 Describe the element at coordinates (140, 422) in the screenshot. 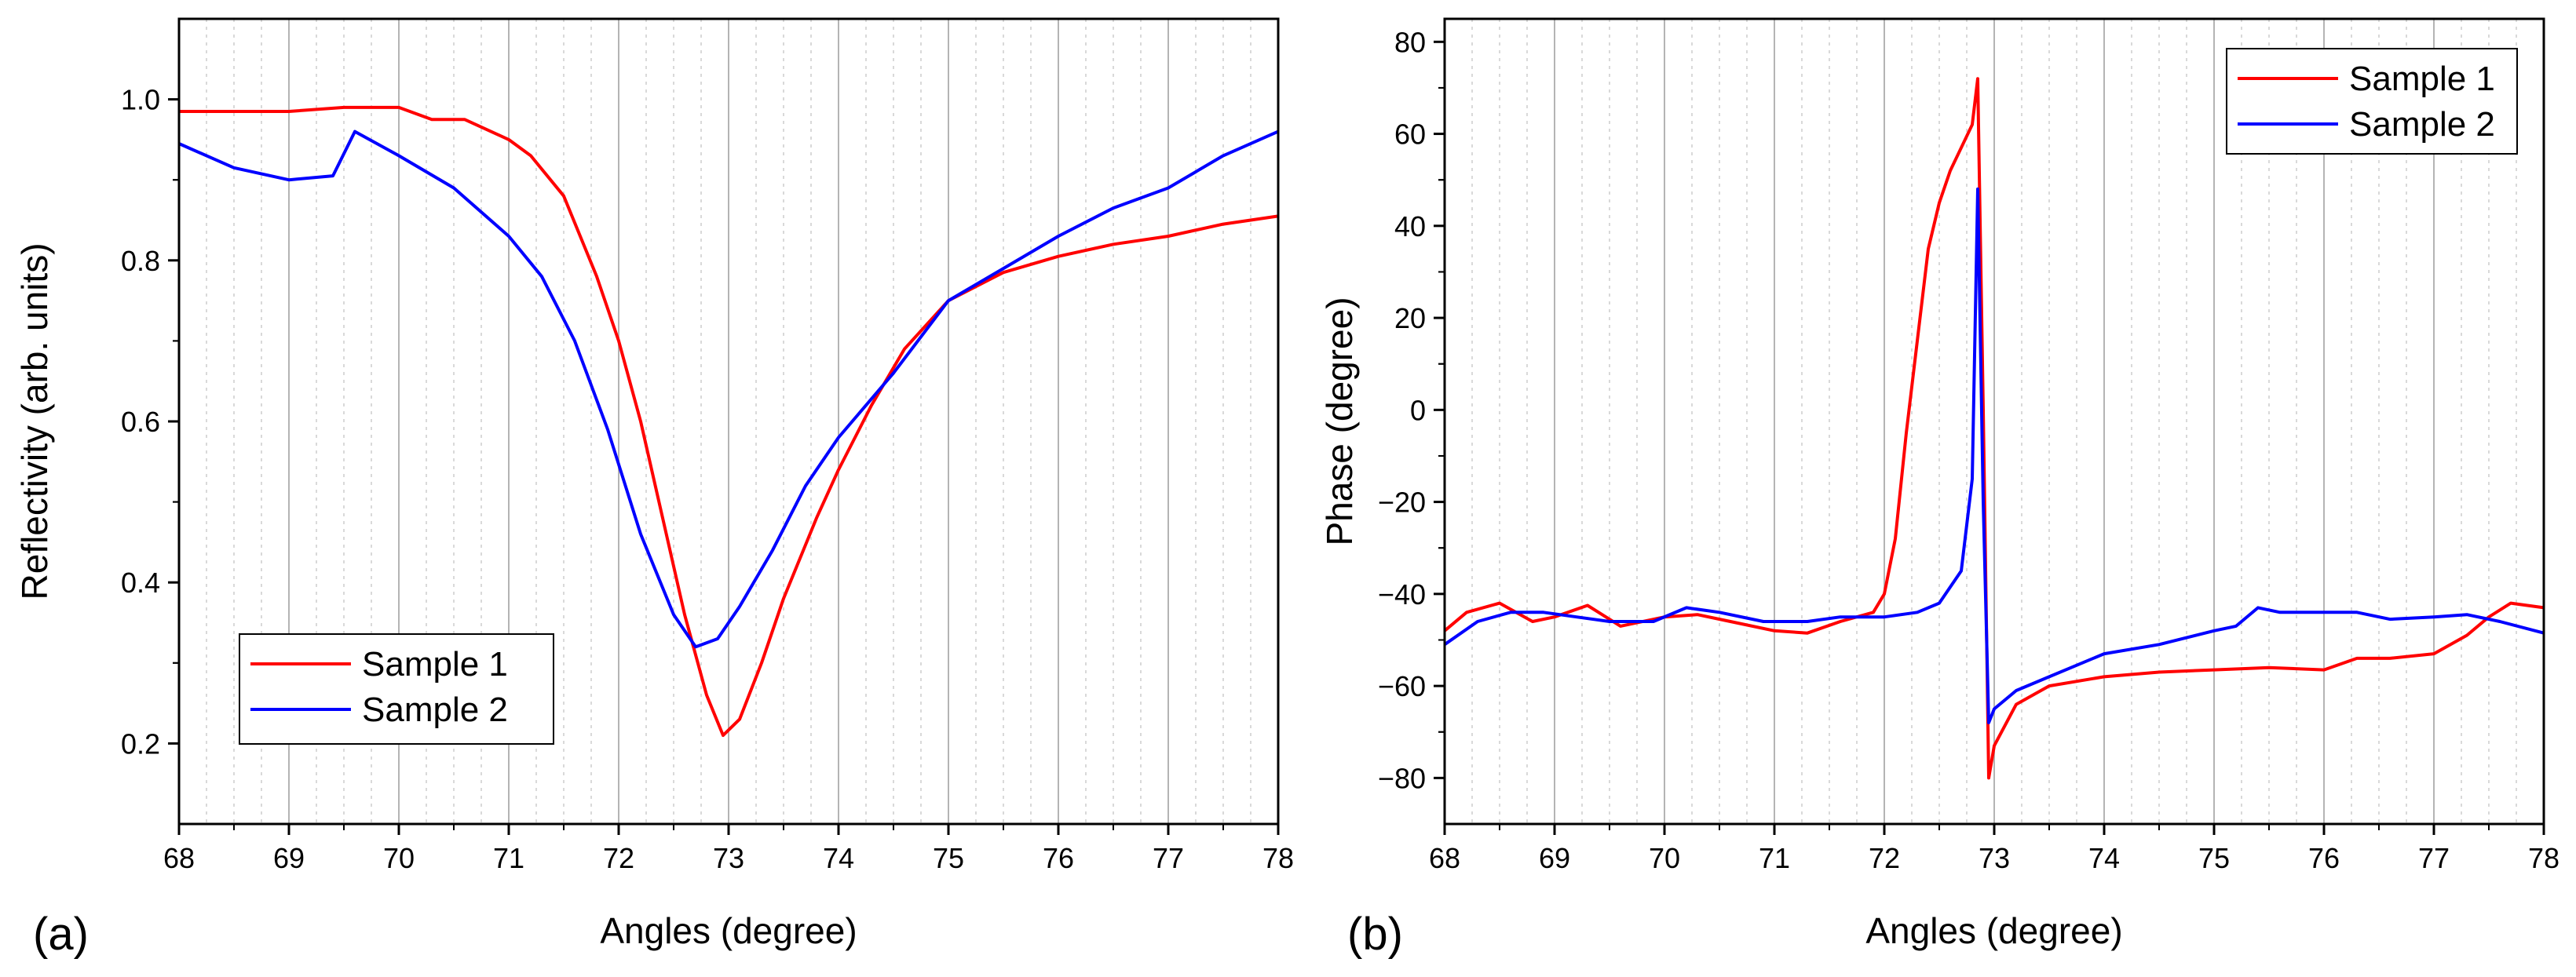

I see `y-tick-label: 0.6` at that location.